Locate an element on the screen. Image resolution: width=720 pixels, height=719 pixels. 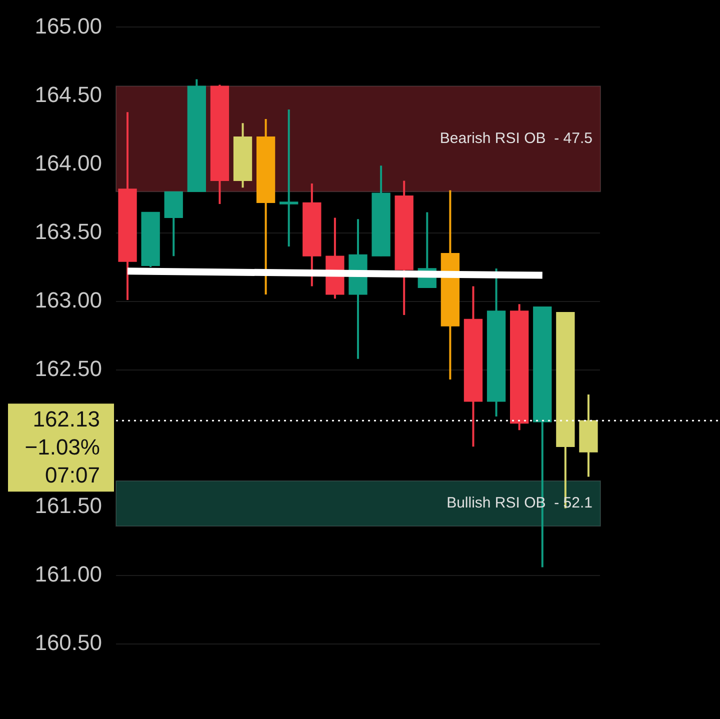
band-label: Bearish RSI OB - 47.5 is located at coordinates (516, 139).